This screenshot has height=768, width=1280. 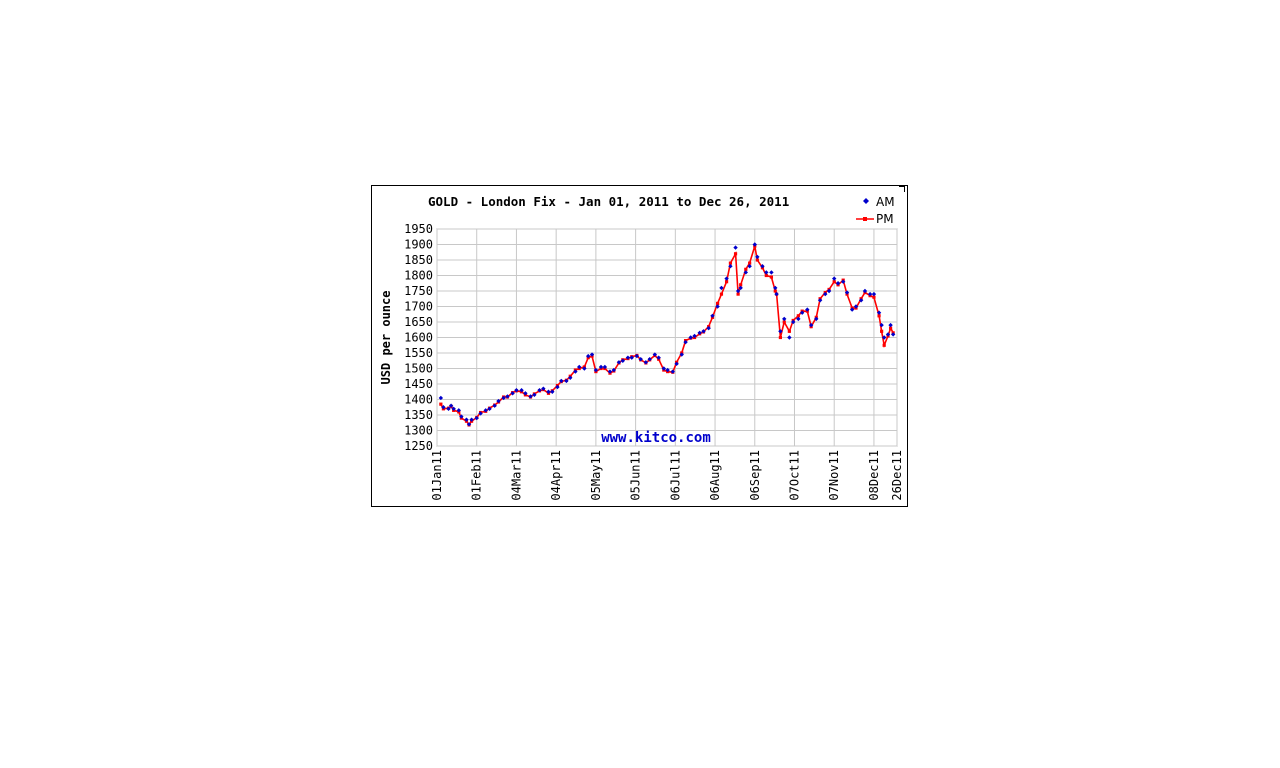 I want to click on chart-grid, so click(x=667, y=337).